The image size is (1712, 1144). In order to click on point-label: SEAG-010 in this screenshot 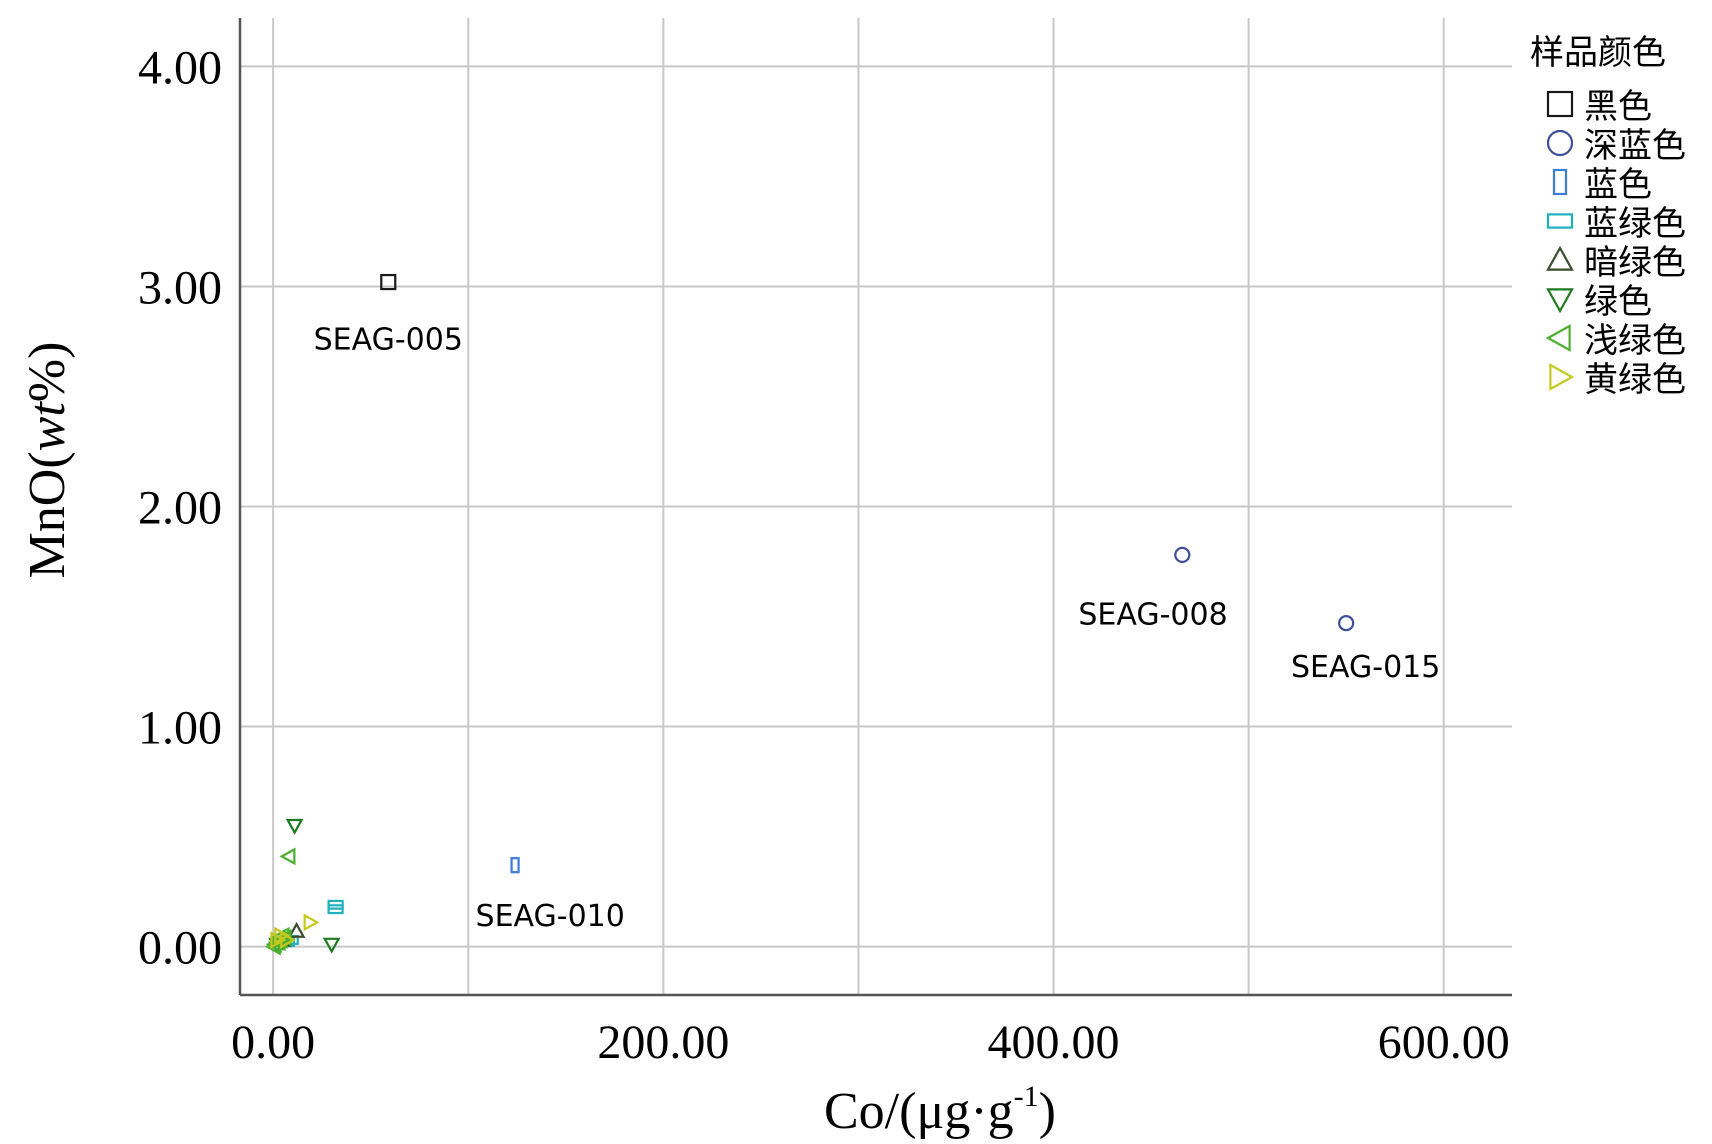, I will do `click(550, 916)`.